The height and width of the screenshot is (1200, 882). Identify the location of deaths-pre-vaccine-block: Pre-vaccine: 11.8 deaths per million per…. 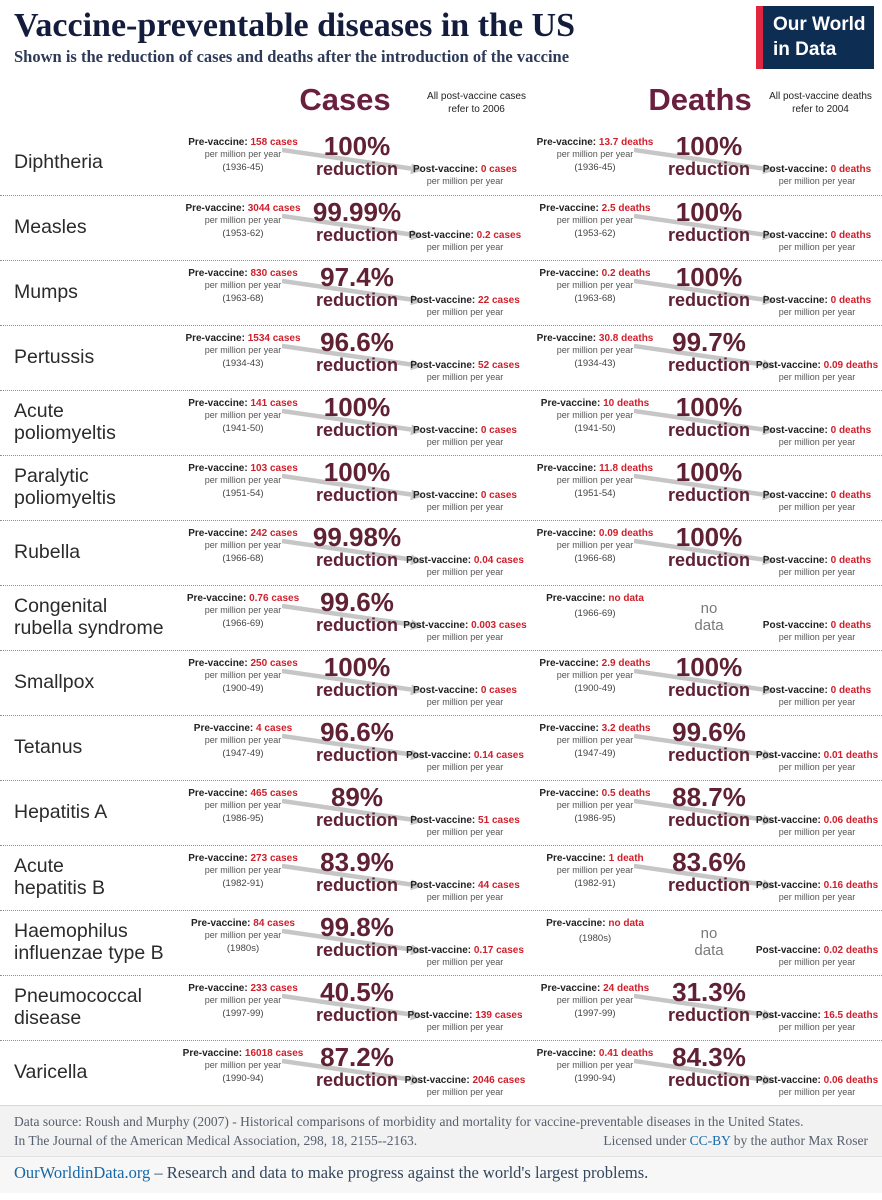
(595, 481).